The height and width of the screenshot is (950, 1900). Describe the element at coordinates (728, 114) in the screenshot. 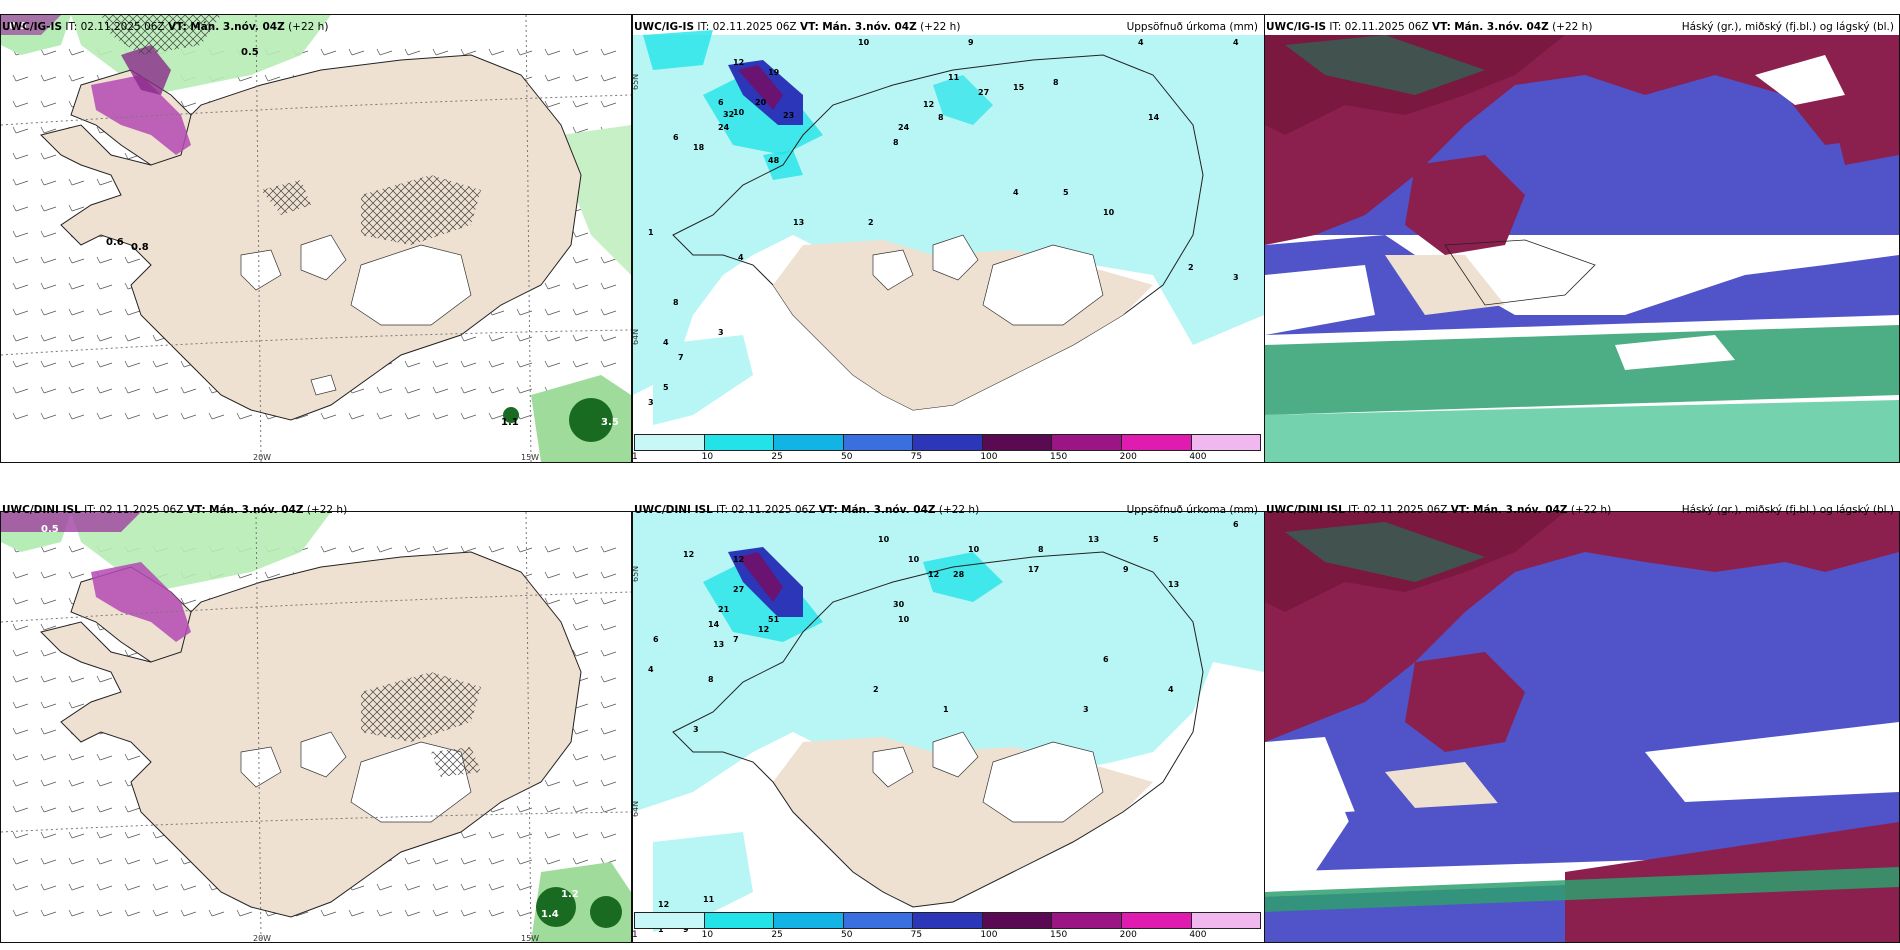

I see `svg-text: 32` at that location.